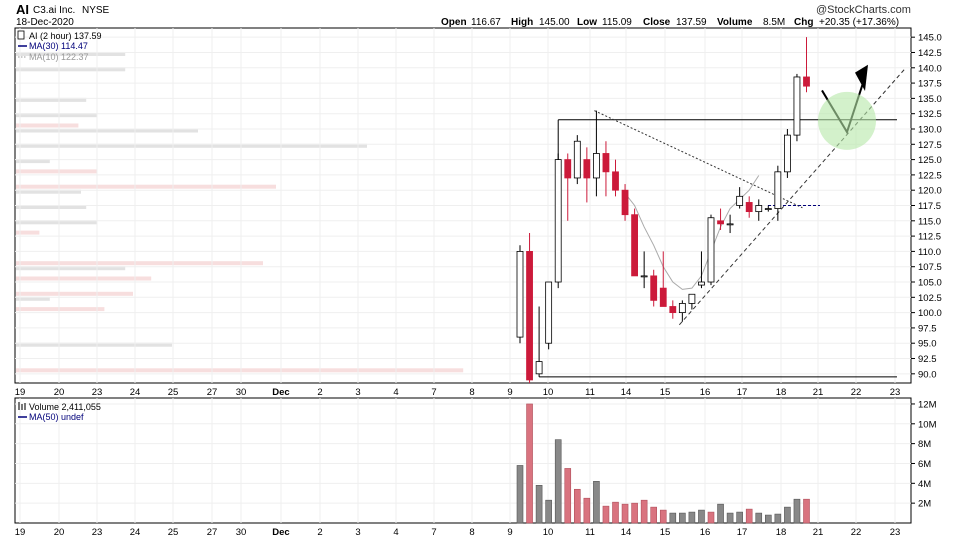 This screenshot has width=960, height=540. I want to click on volume-legend-label: Volume 2,411,055, so click(65, 407).